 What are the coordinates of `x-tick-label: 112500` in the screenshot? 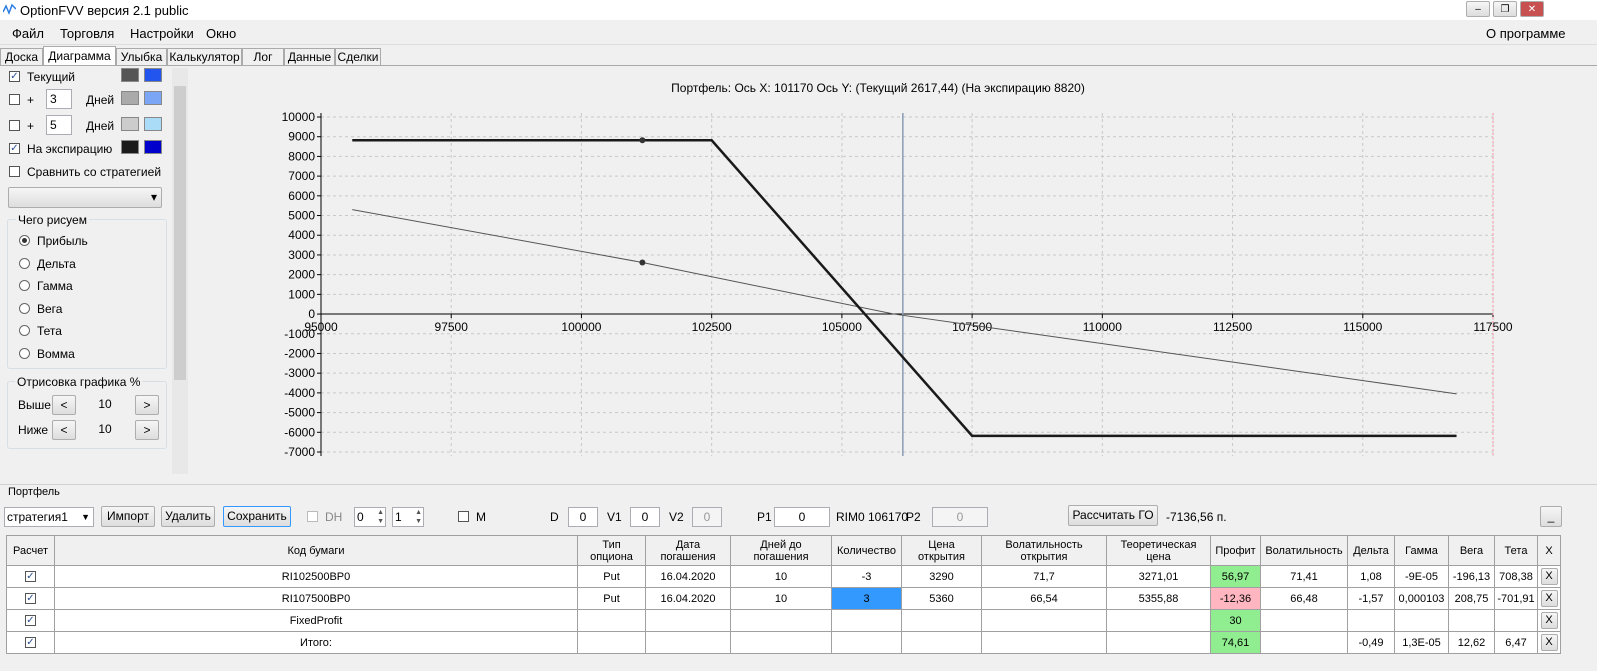 It's located at (1232, 327).